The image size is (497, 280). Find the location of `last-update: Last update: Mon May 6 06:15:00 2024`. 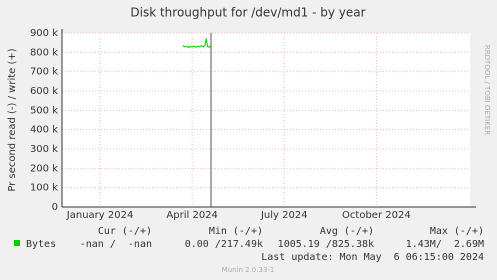

last-update: Last update: Mon May 6 06:15:00 2024 is located at coordinates (372, 257).